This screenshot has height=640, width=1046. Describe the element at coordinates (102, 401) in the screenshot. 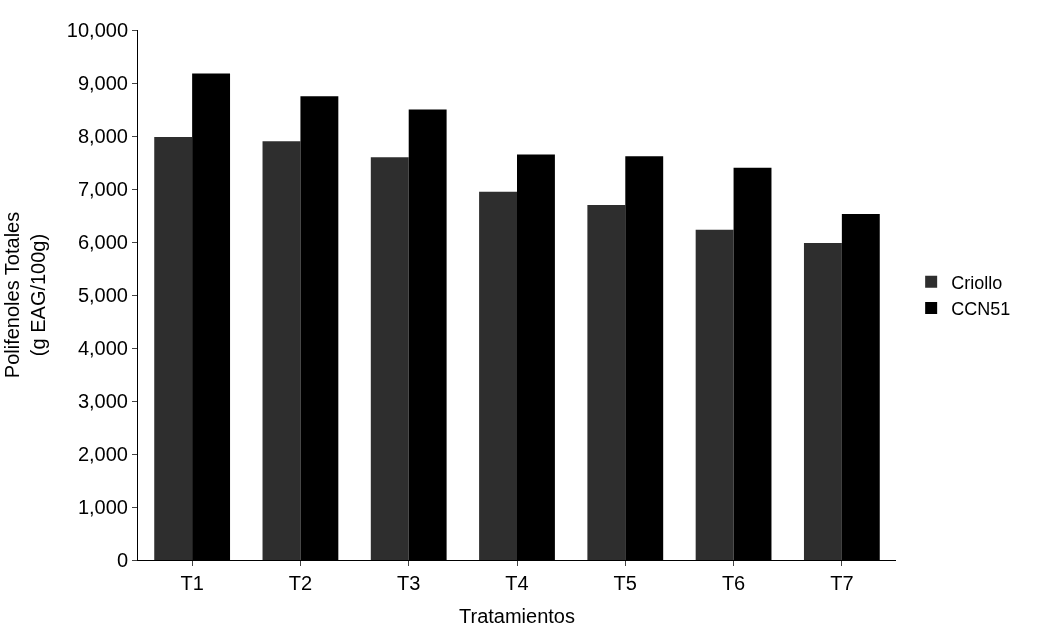

I see `y-tick-label: 3,000` at that location.